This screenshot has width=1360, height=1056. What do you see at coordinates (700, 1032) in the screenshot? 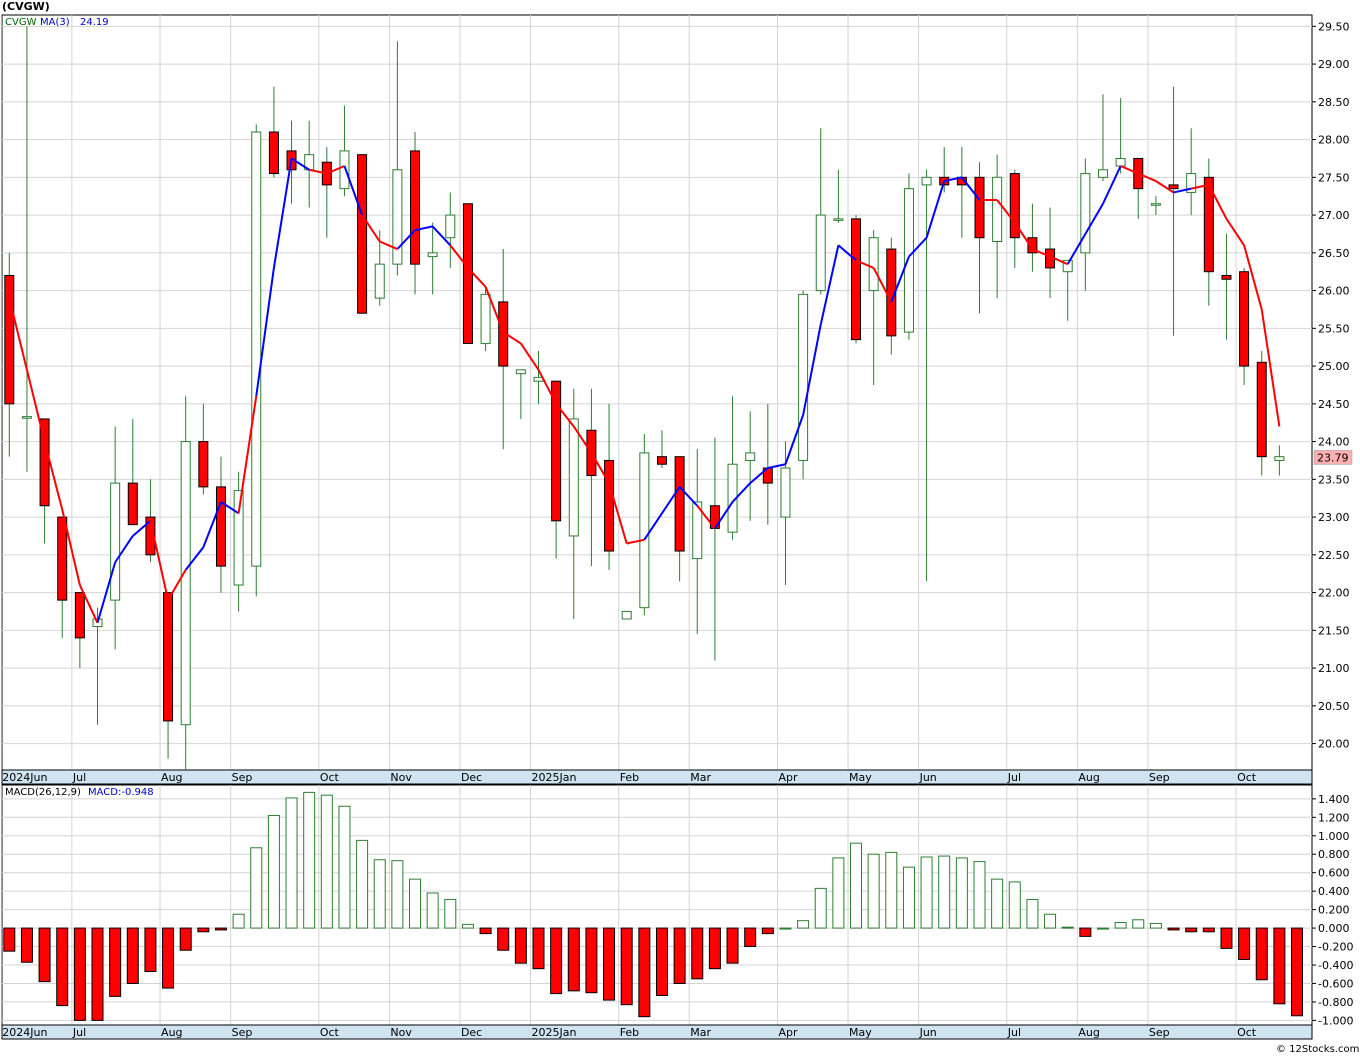
I see `macd-x-tick-label: Mar` at bounding box center [700, 1032].